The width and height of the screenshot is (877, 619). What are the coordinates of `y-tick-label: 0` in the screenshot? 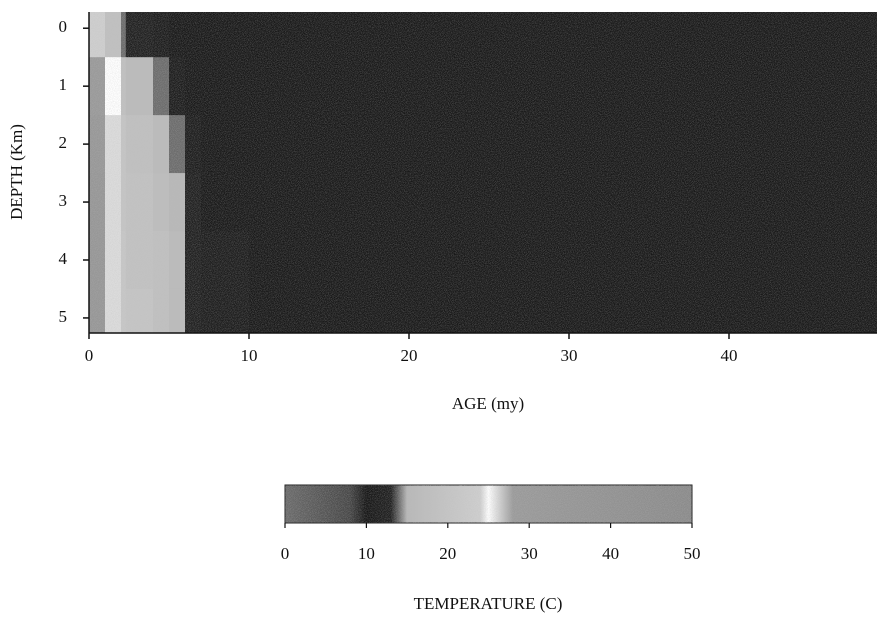 It's located at (63, 26).